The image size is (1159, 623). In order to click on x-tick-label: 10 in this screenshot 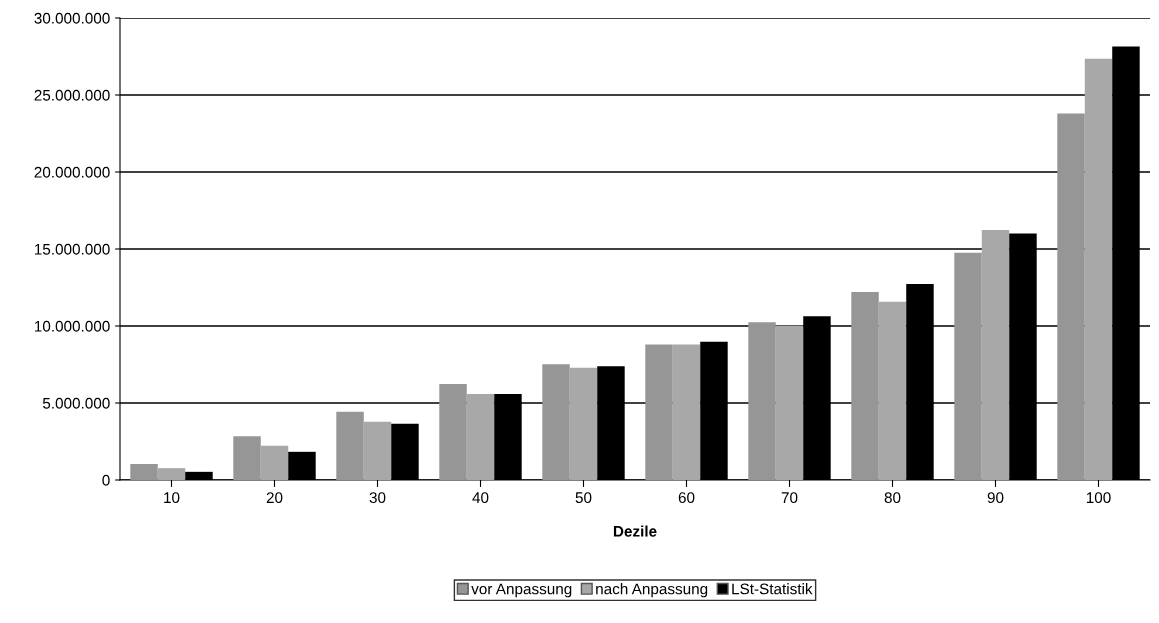, I will do `click(172, 498)`.